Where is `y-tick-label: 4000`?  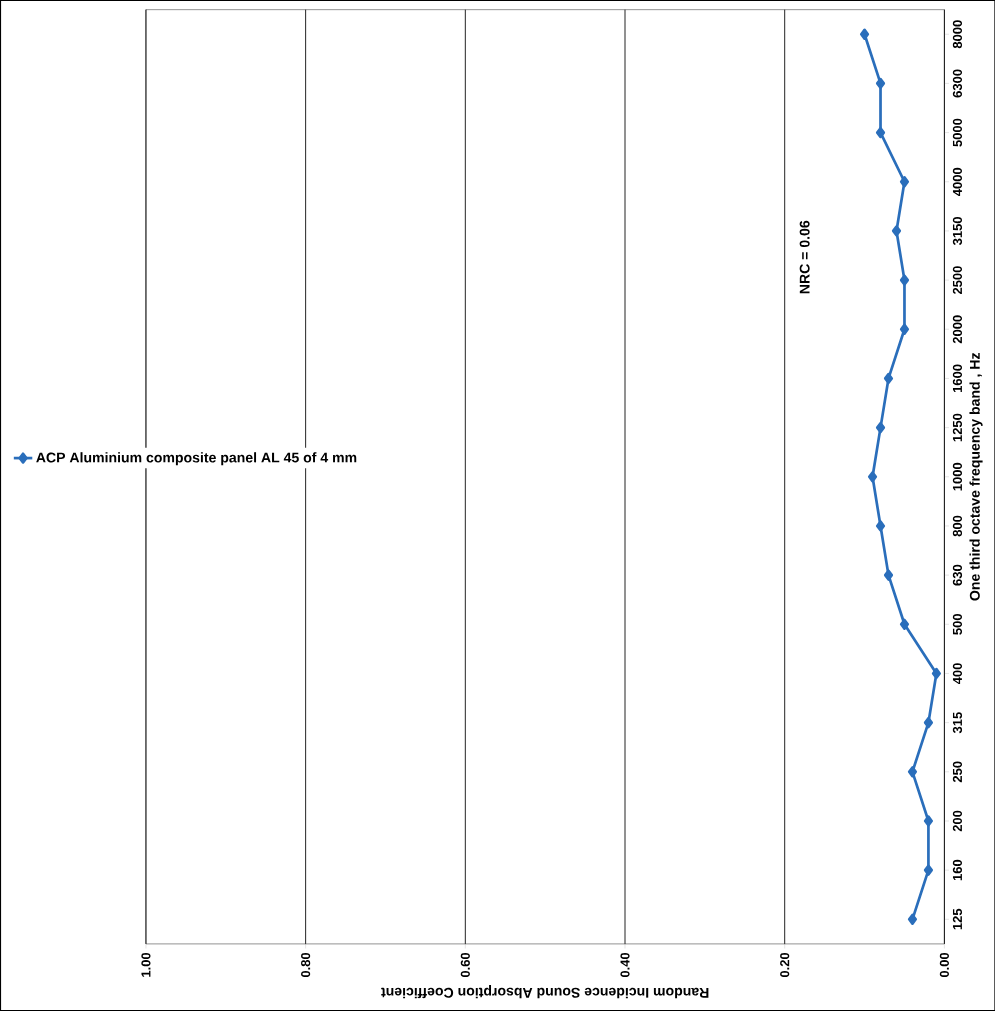 y-tick-label: 4000 is located at coordinates (957, 181).